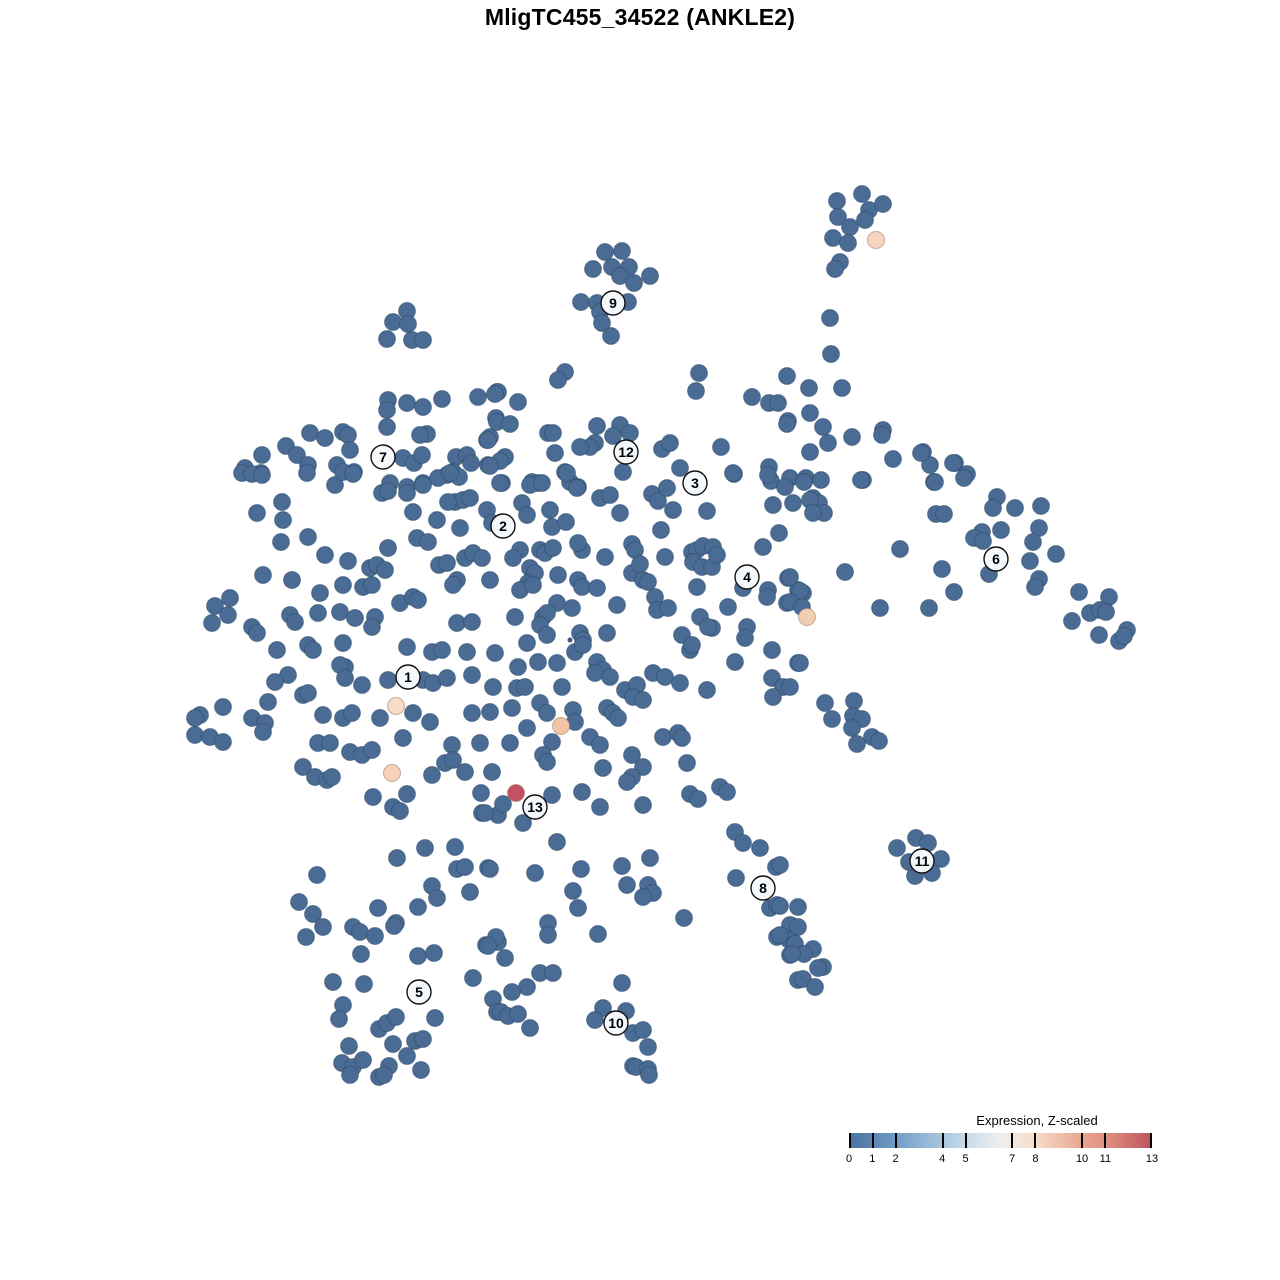 Image resolution: width=1280 pixels, height=1280 pixels. Describe the element at coordinates (922, 861) in the screenshot. I see `cluster-label-number: 11` at that location.